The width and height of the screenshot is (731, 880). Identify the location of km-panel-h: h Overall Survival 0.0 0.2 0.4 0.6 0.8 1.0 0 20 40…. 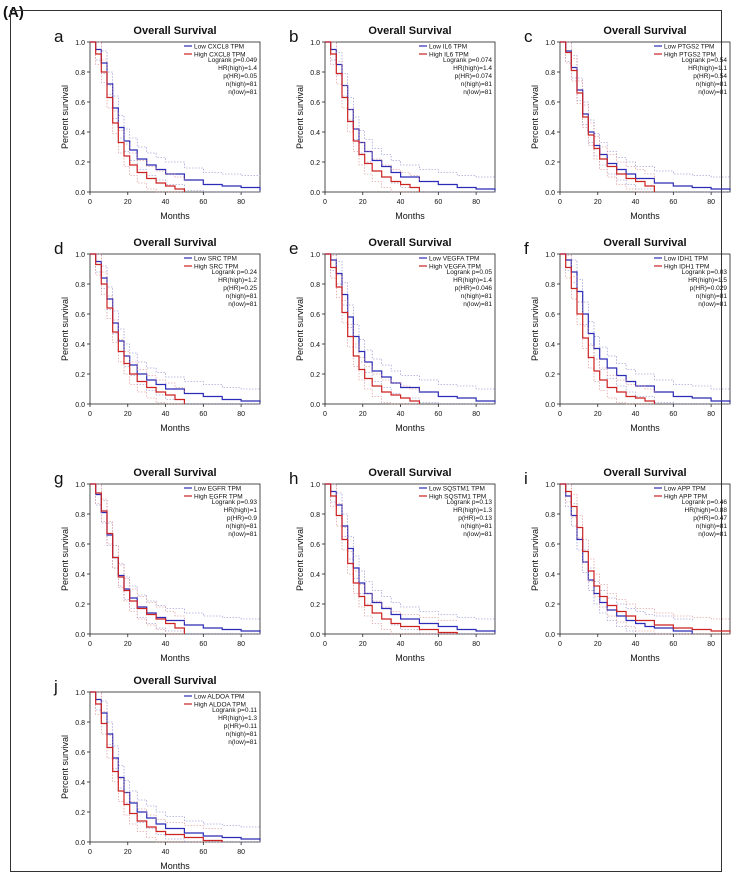
(392, 565).